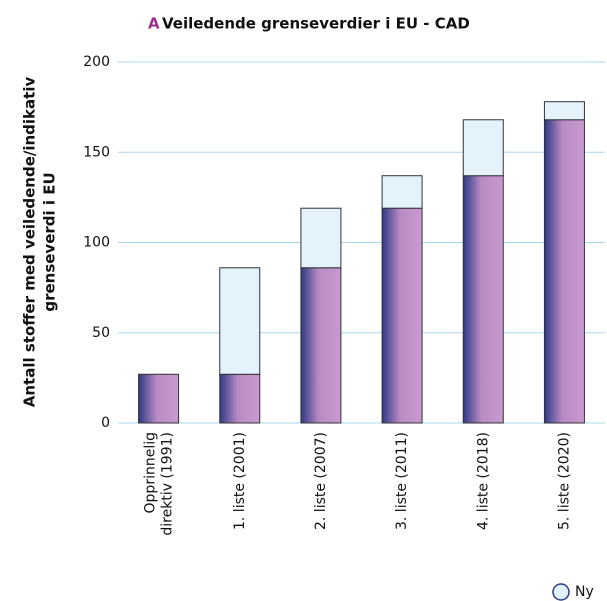 Image resolution: width=607 pixels, height=601 pixels. What do you see at coordinates (321, 481) in the screenshot?
I see `x-tick-label: 2. liste (2007)` at bounding box center [321, 481].